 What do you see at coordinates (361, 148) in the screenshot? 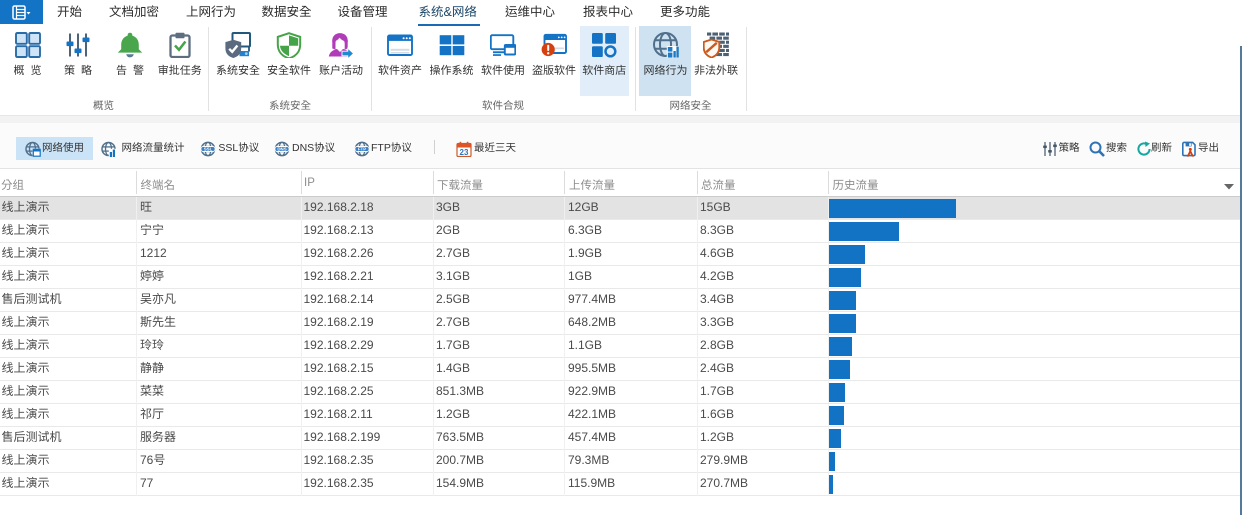
I see `svg-text: FTP` at bounding box center [361, 148].